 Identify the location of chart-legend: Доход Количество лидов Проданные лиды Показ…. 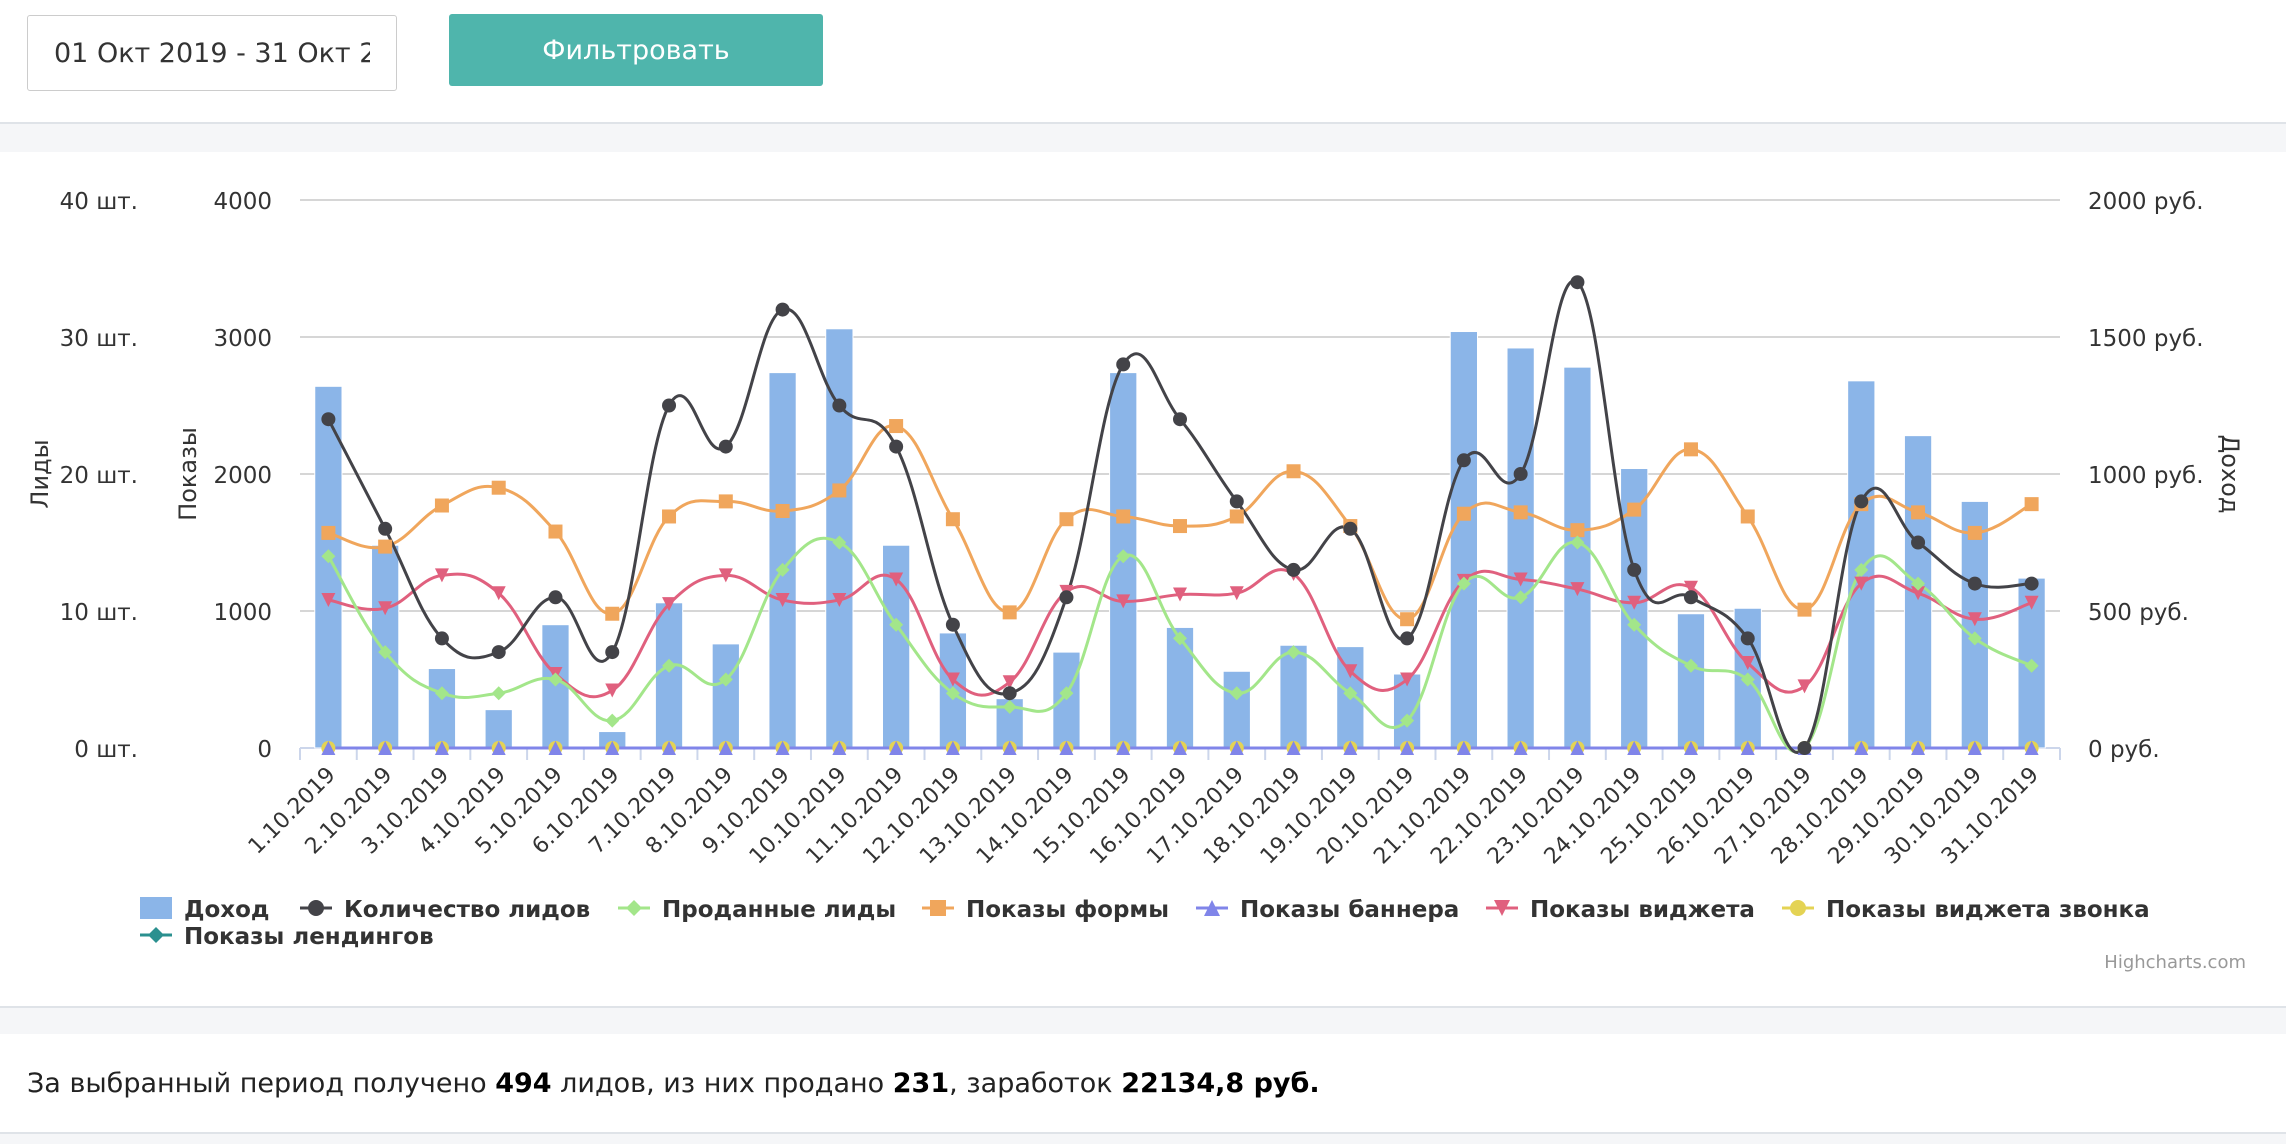
(1145, 923).